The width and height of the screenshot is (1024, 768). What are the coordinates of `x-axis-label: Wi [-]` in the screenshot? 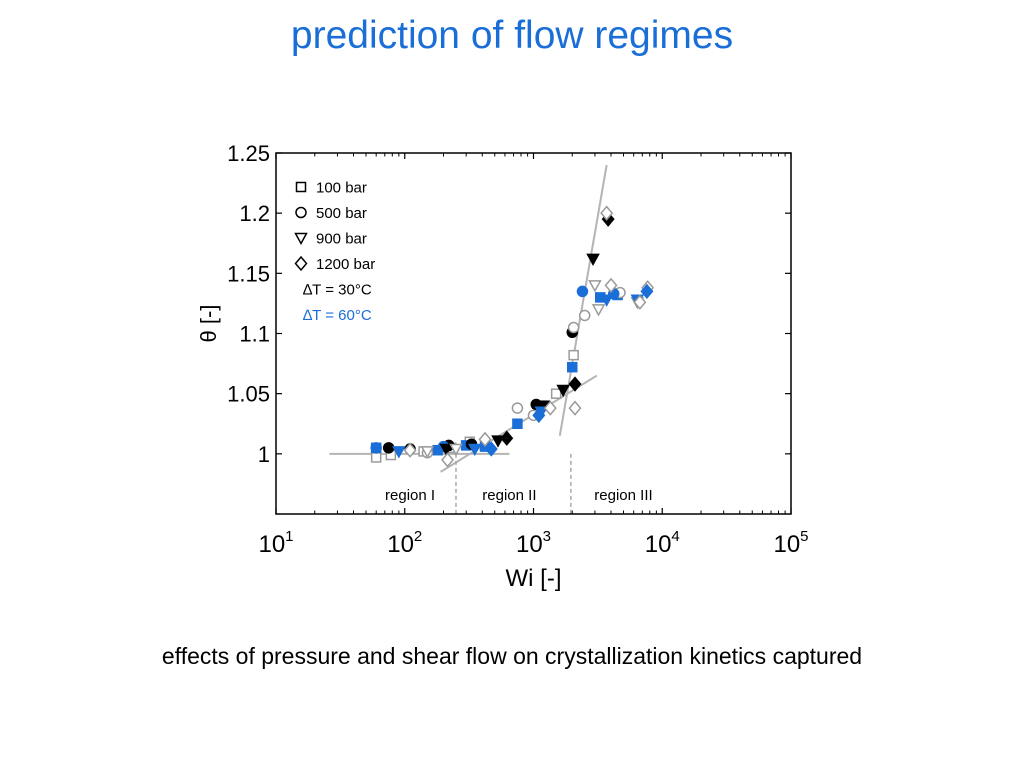 It's located at (534, 578).